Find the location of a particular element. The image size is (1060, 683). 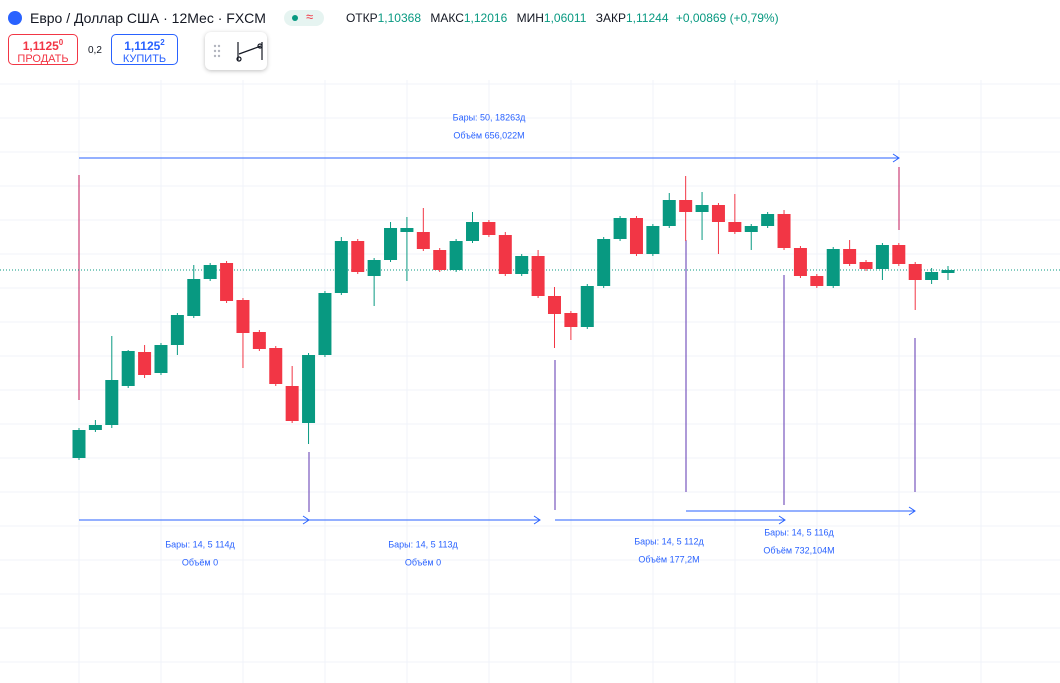

sell-price: 1,1125 is located at coordinates (40, 46).